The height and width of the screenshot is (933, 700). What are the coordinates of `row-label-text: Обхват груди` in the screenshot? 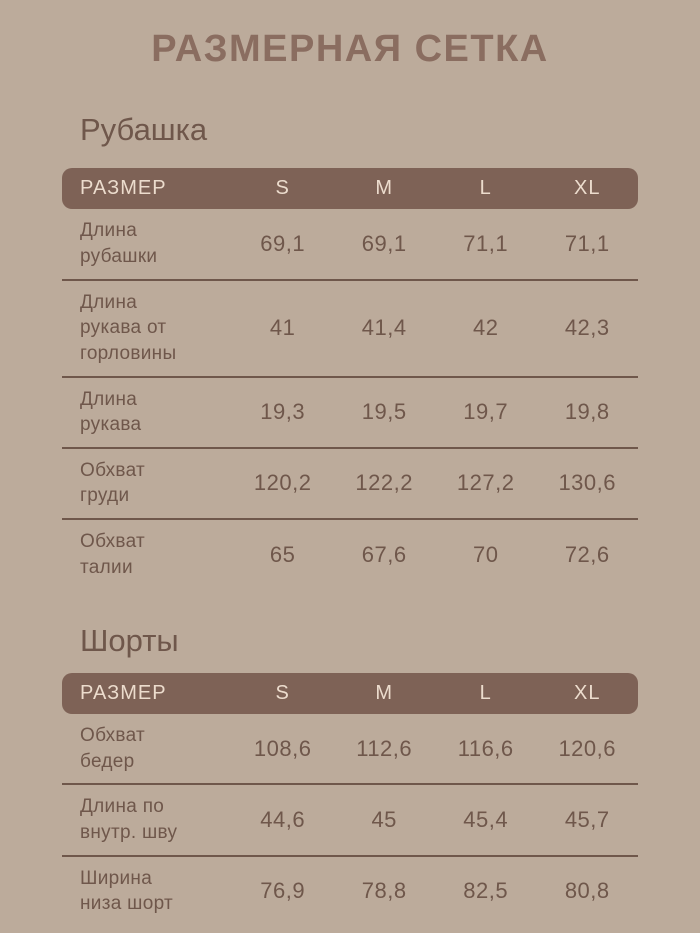 It's located at (113, 483).